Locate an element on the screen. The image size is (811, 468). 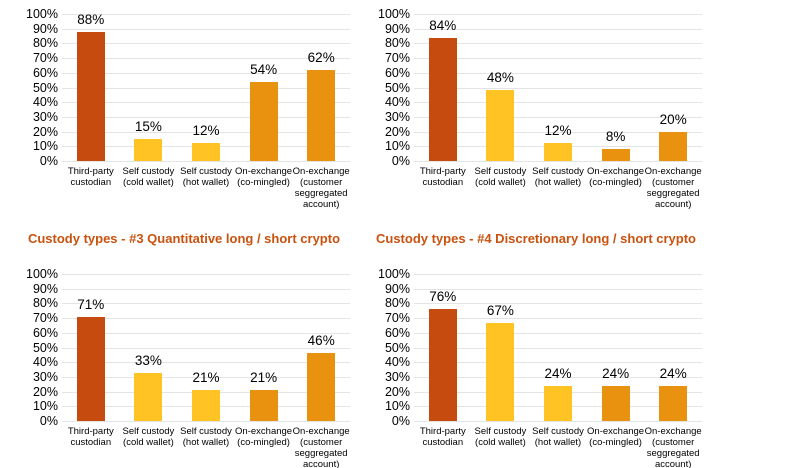
chart-4-y-axis: 0% 10% 20% 30% 40% 50% 60% 70% 80% 90% 100% is located at coordinates (389, 347).